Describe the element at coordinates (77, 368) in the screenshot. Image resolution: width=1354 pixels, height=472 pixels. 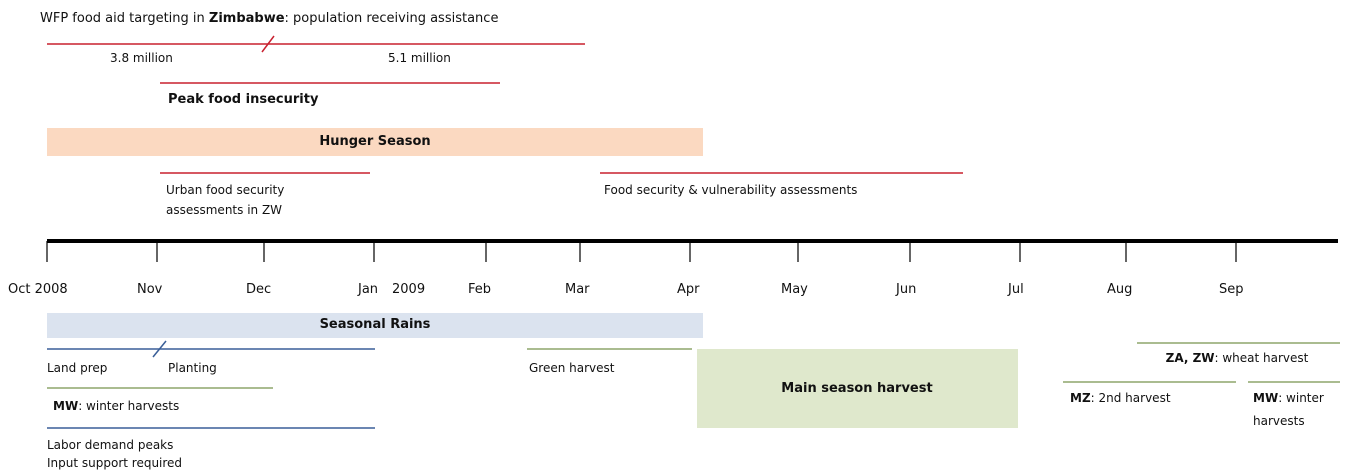
I see `land-prep-label: Land prep` at that location.